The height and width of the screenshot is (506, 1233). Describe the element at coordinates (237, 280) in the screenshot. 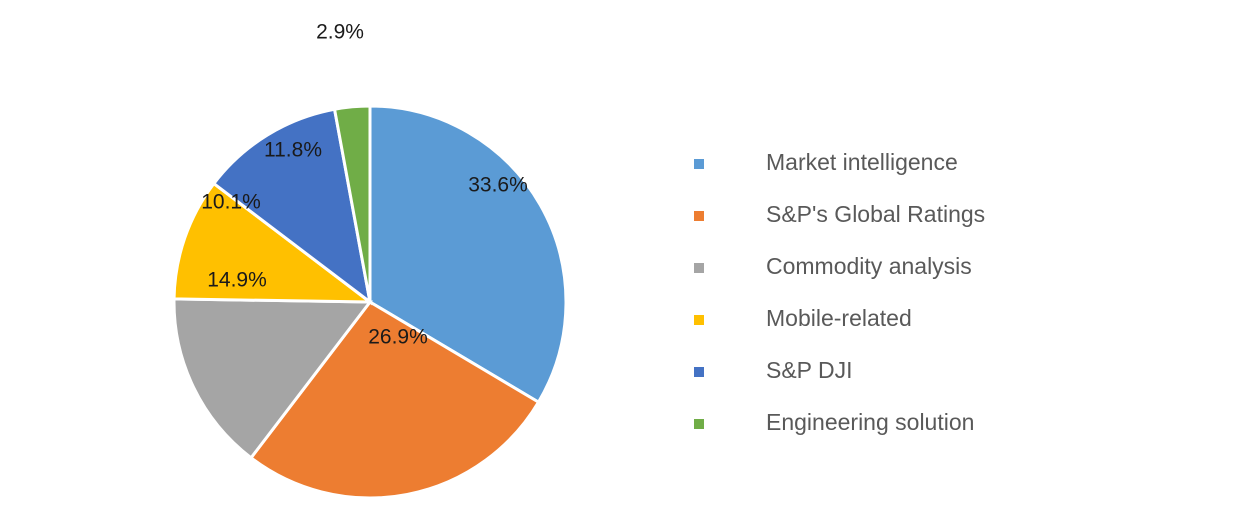

I see `data-label: 14.9%` at that location.